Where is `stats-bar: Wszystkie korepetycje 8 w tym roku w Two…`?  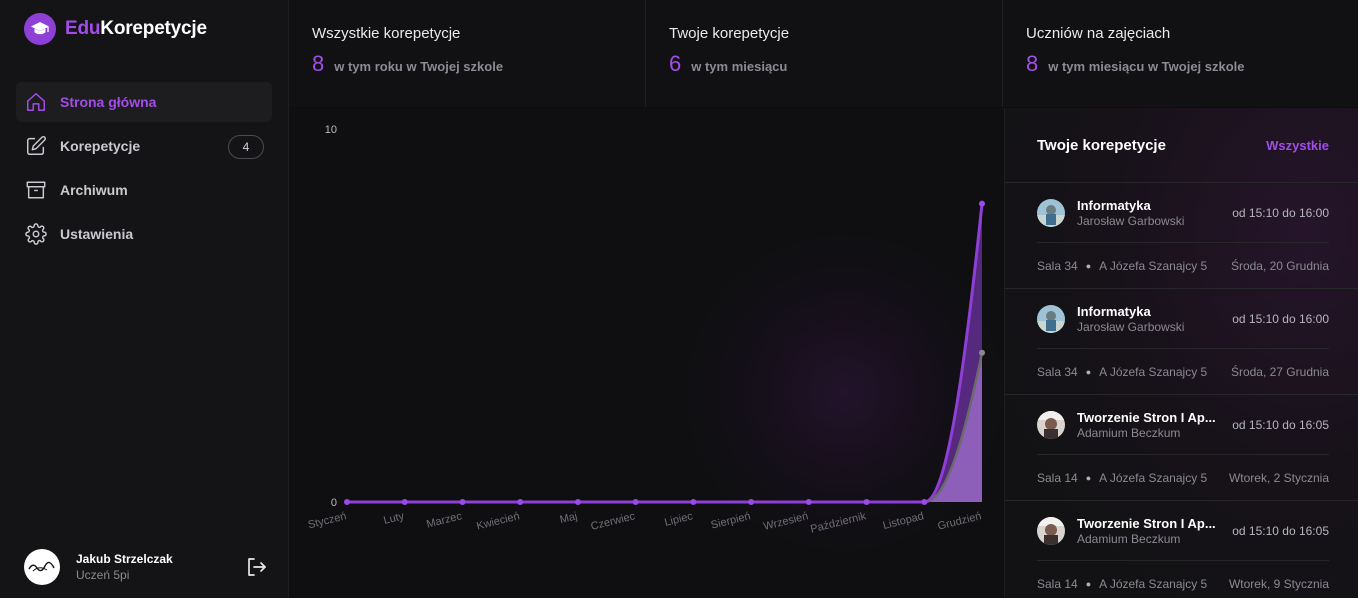 stats-bar: Wszystkie korepetycje 8 w tym roku w Two… is located at coordinates (823, 53).